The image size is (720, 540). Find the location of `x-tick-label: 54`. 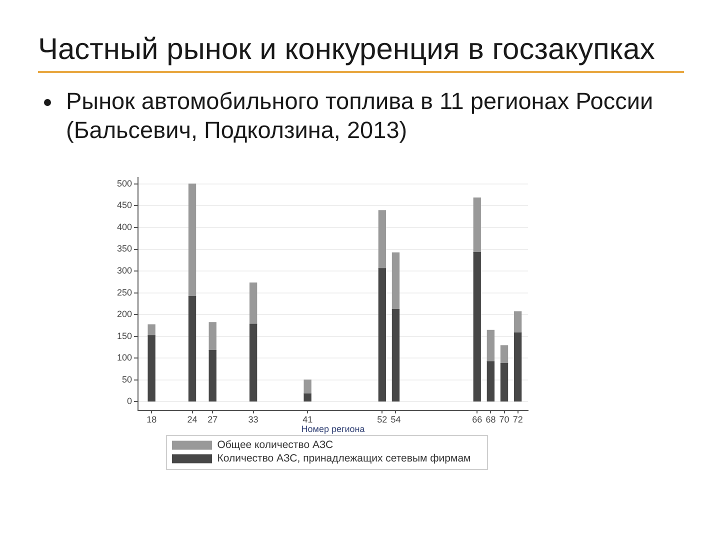

x-tick-label: 54 is located at coordinates (395, 419).